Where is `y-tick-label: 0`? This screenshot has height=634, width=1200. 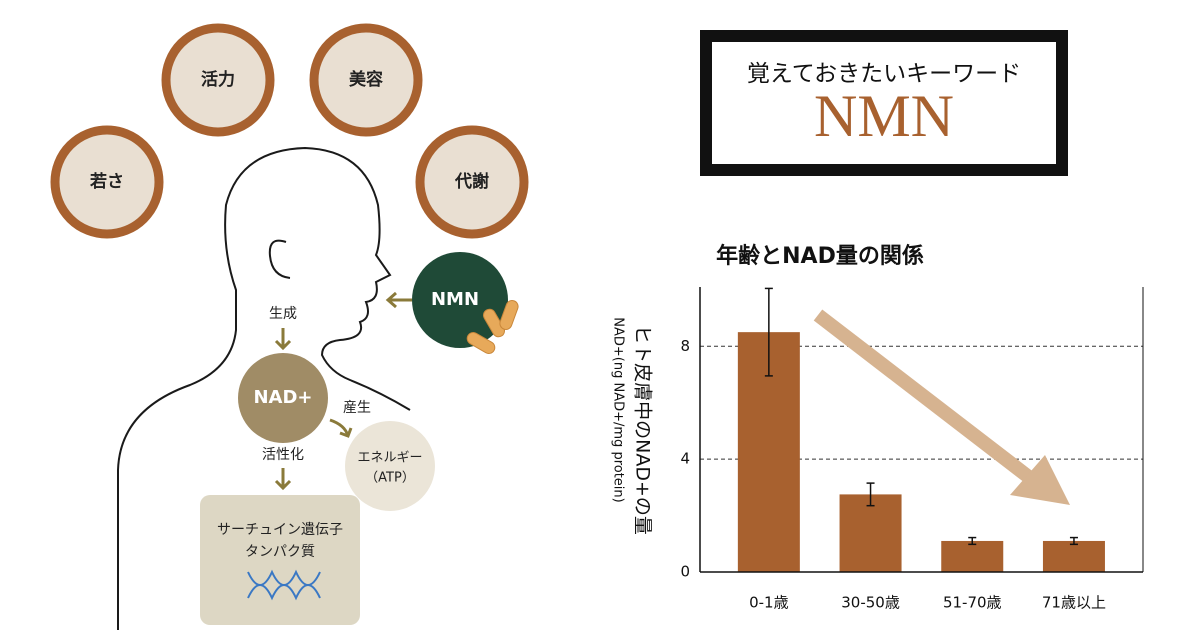 y-tick-label: 0 is located at coordinates (685, 572).